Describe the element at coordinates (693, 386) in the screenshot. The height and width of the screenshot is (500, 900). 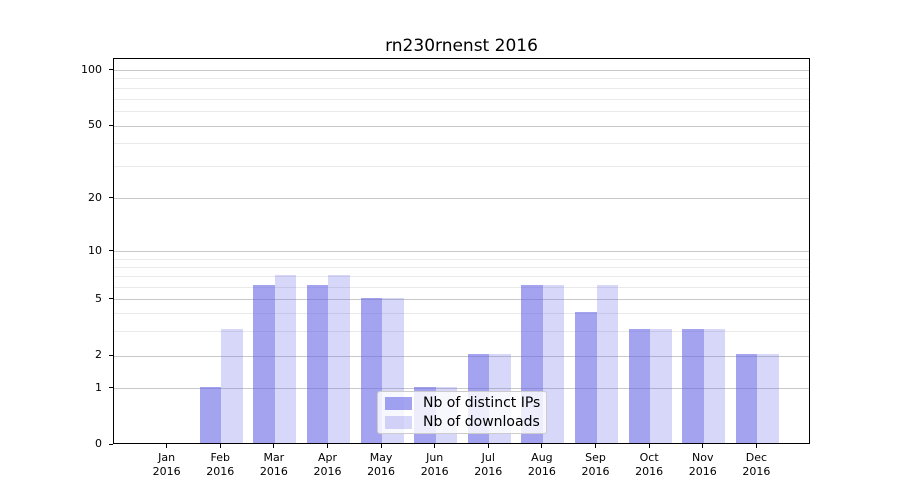
I see `bar-distinct-ips-nov` at that location.